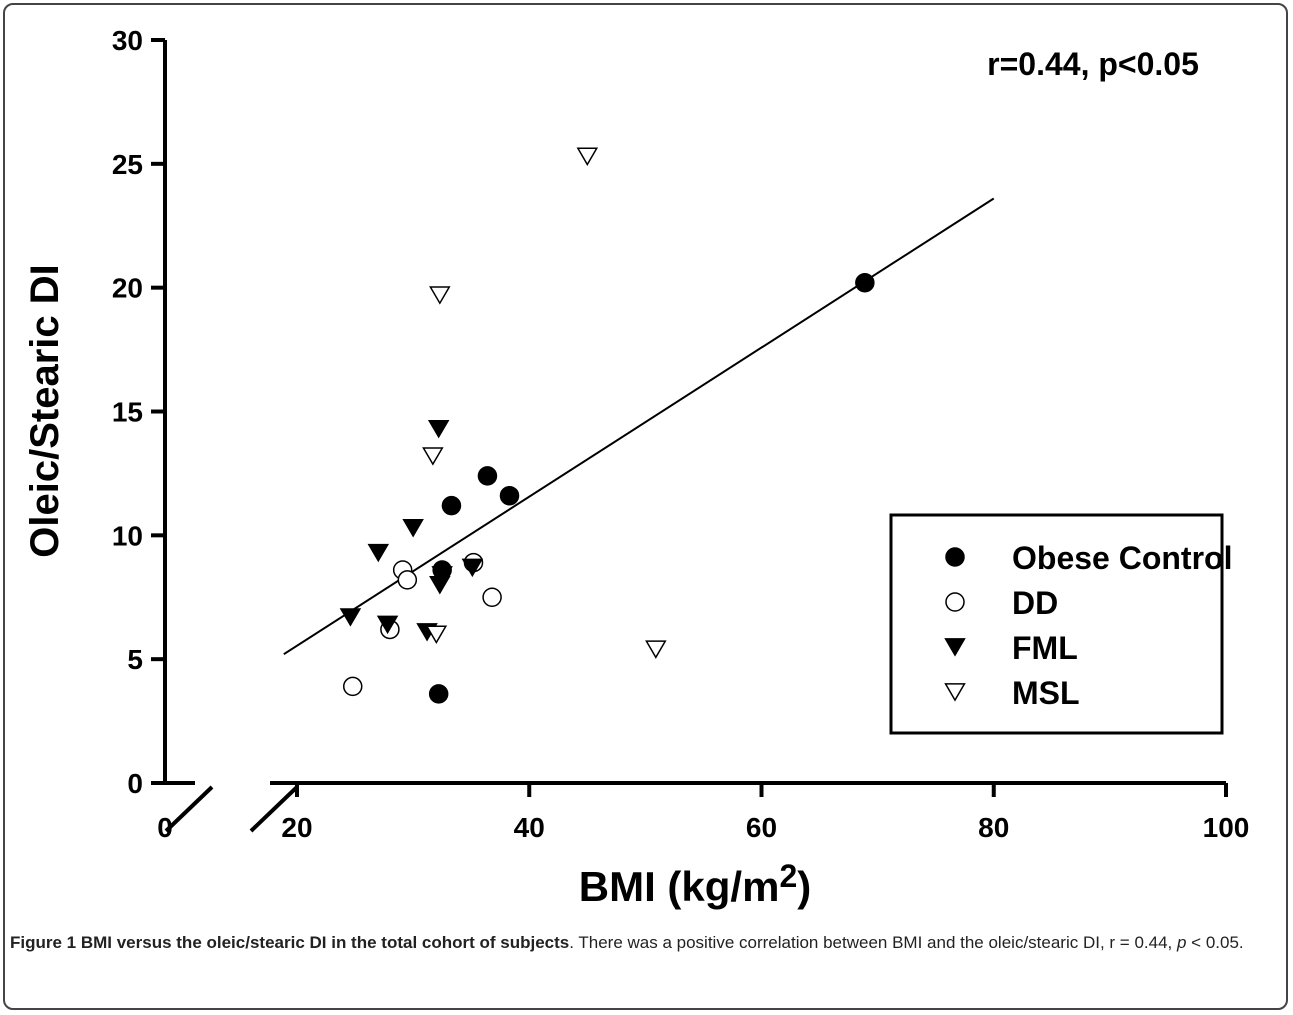 The image size is (1293, 1015). Describe the element at coordinates (1045, 648) in the screenshot. I see `legend-label-fml: FML` at that location.